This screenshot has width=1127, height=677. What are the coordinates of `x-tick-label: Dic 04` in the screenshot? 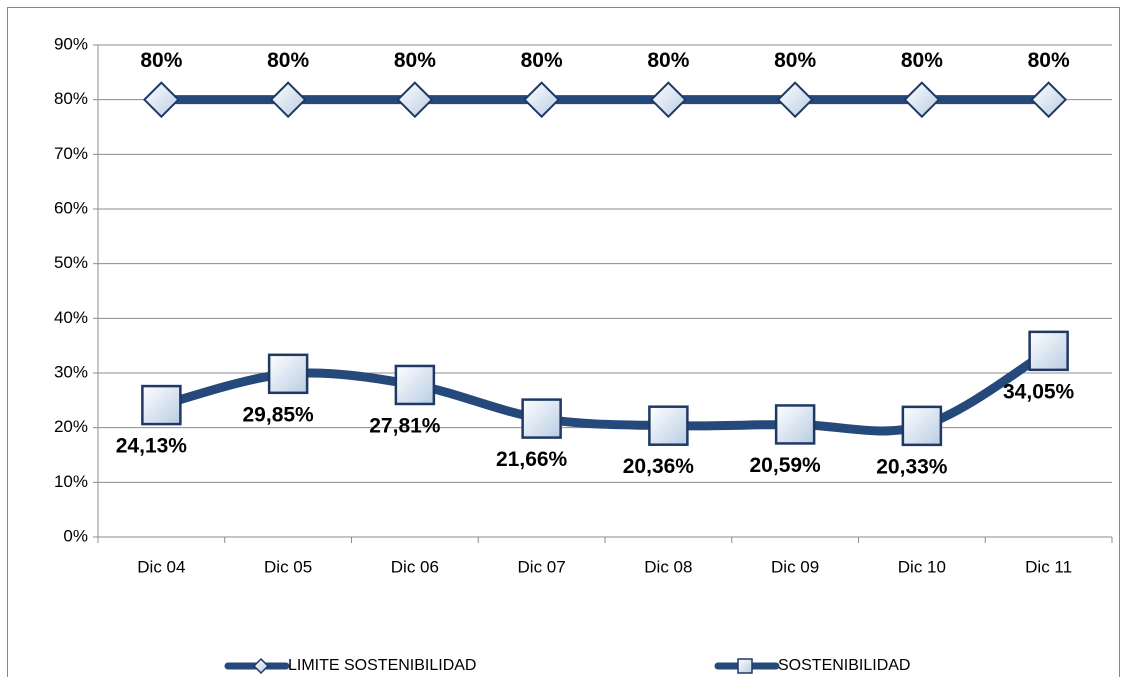 It's located at (161, 566).